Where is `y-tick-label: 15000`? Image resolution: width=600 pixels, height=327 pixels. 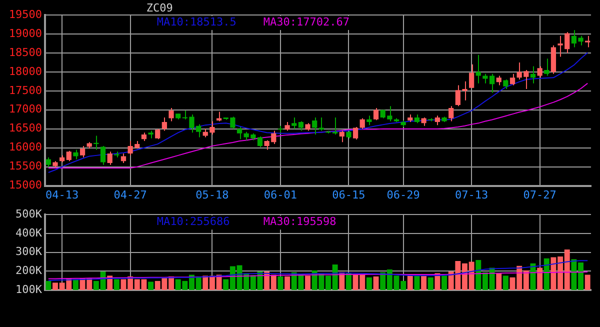 y-tick-label: 15000 is located at coordinates (25, 185).